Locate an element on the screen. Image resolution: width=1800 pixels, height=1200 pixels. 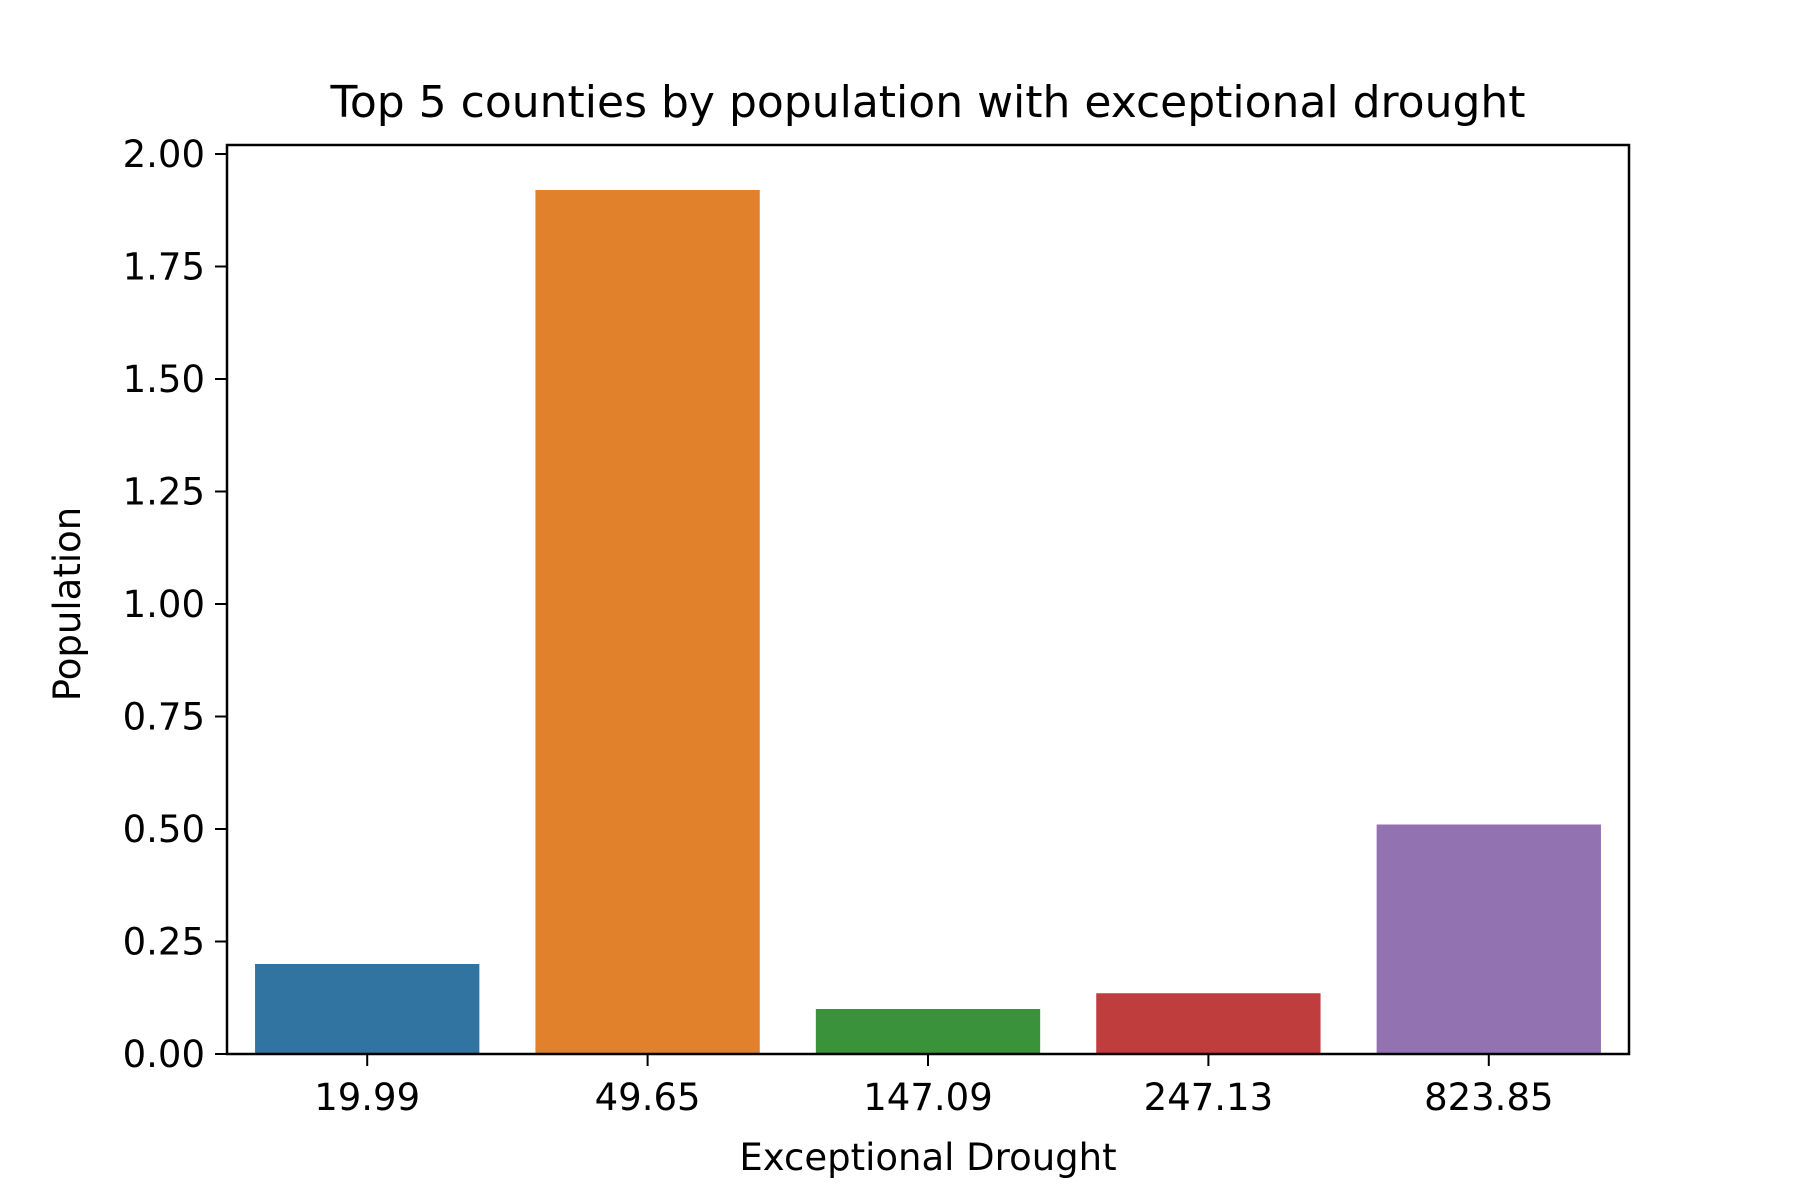
y-tick-label: 1.75 is located at coordinates (164, 267).